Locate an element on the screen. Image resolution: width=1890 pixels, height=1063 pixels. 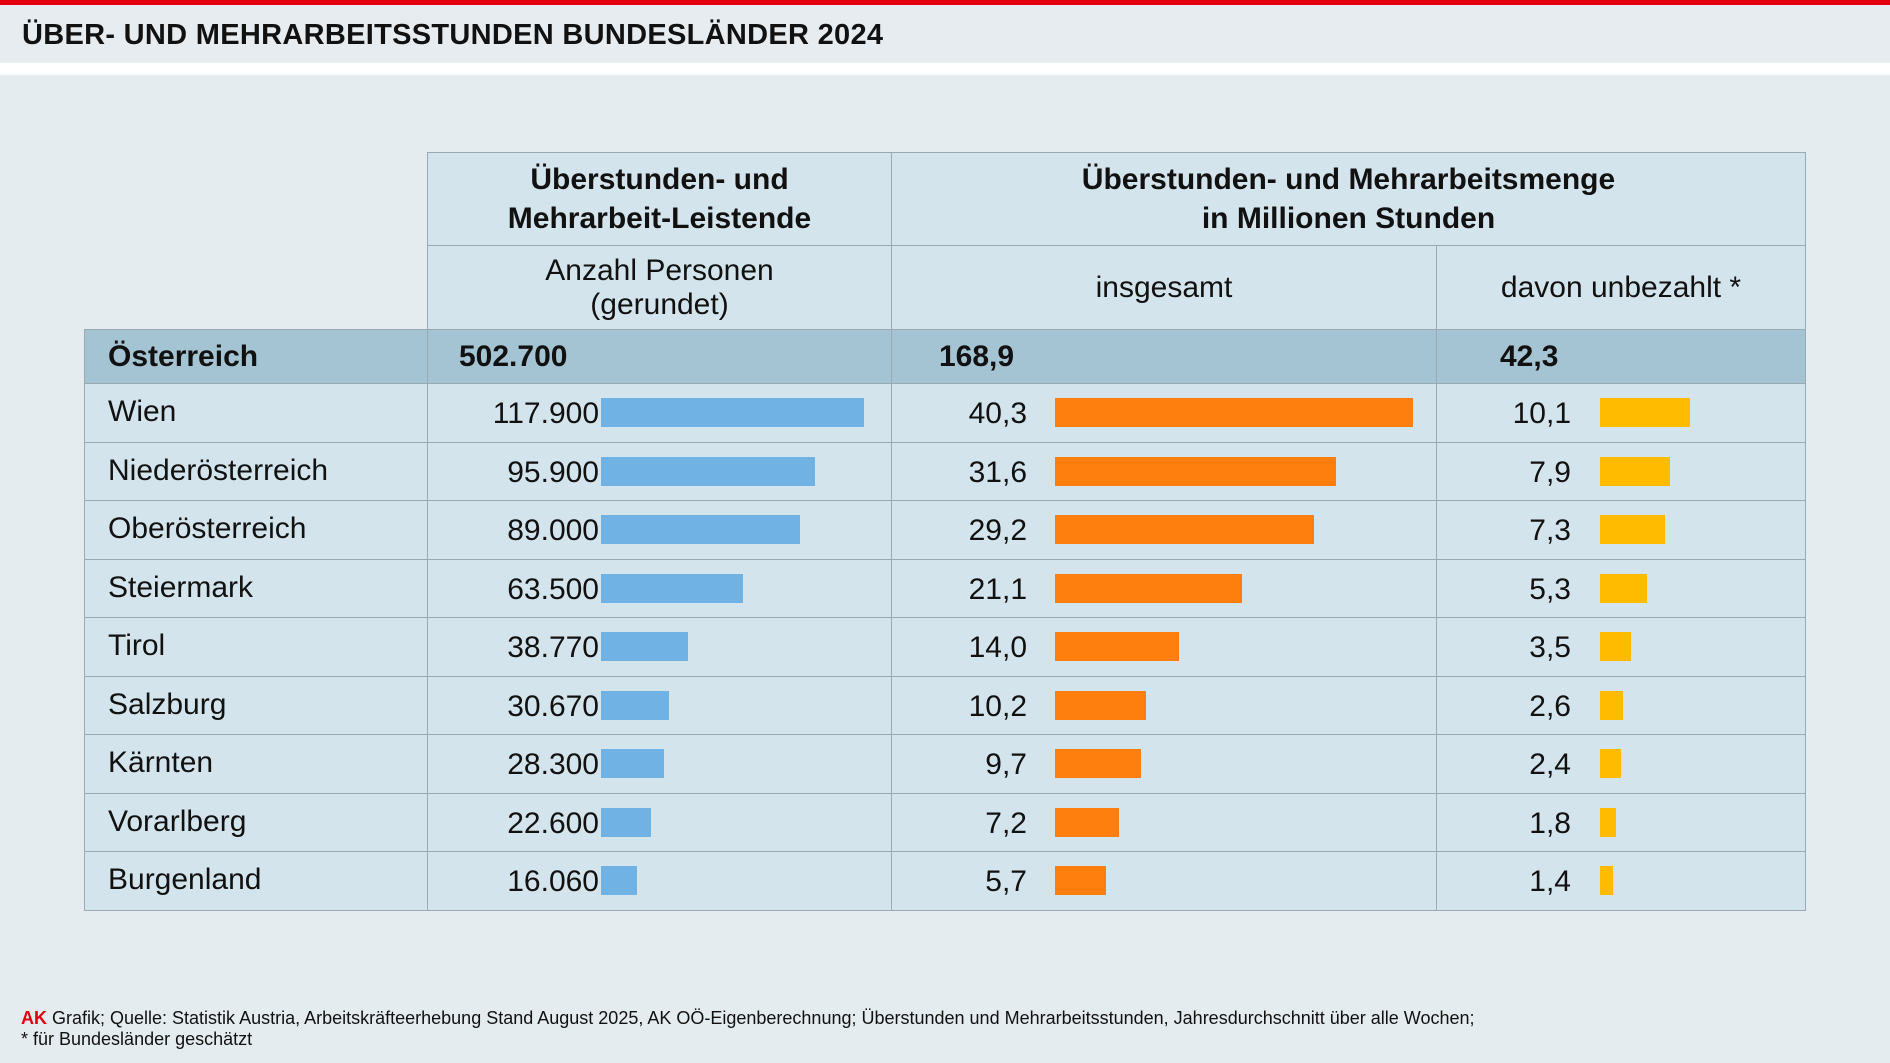
header-total: insgesamt is located at coordinates (1164, 287).